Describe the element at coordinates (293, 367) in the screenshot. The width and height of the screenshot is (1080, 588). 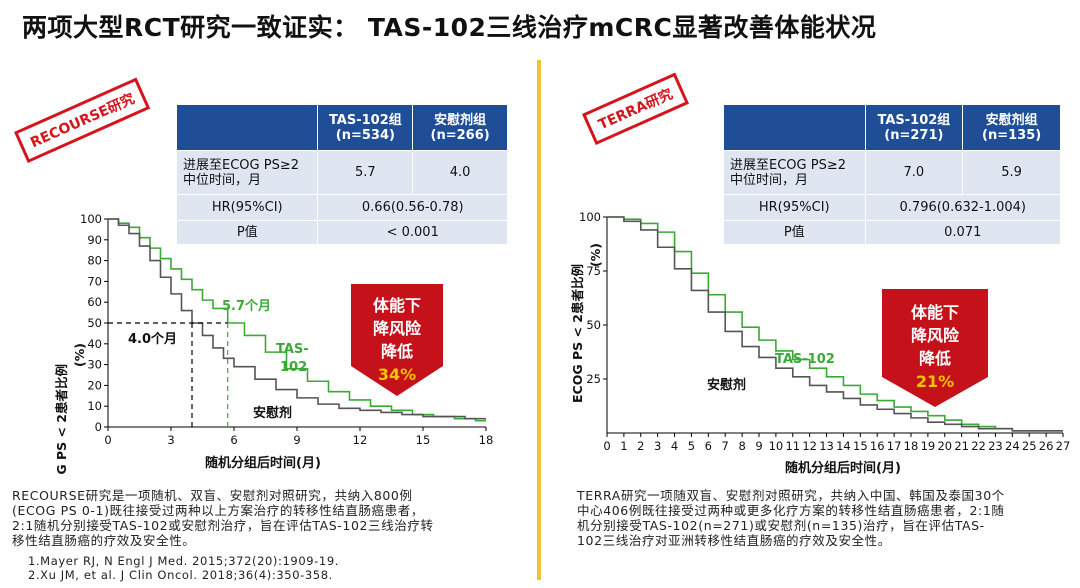
I see `tas-series-label-line2: 102` at that location.